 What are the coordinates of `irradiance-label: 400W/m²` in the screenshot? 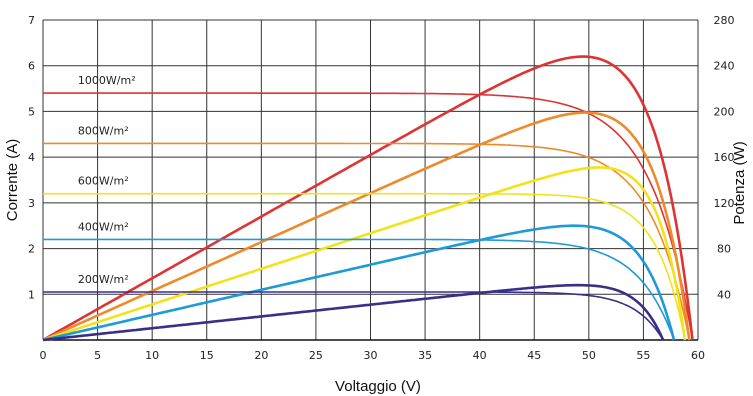 It's located at (103, 226).